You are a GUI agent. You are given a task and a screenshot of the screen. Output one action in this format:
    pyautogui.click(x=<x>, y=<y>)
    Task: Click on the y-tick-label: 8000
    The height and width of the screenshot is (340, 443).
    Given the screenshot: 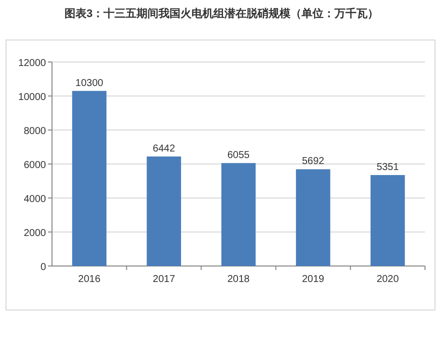 What is the action you would take?
    pyautogui.click(x=35, y=131)
    